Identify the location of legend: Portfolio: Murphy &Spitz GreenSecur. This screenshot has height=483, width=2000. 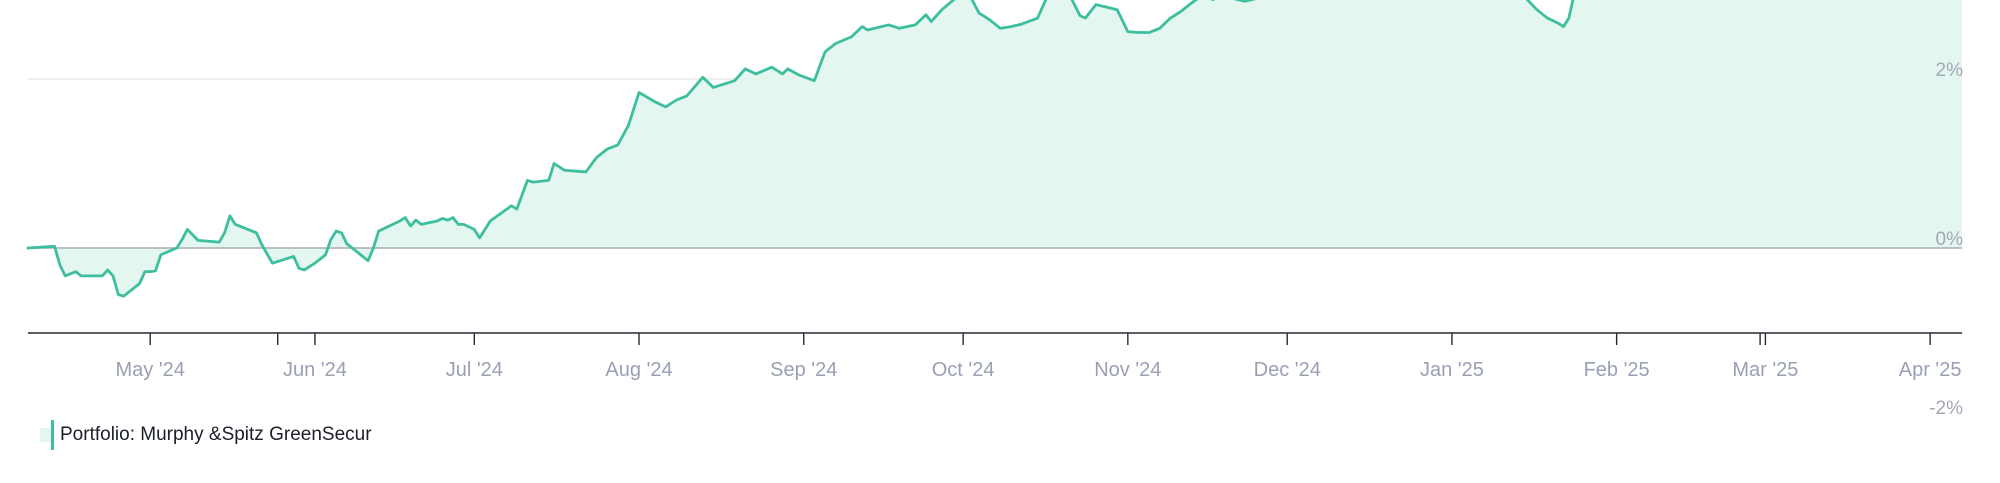
(206, 435).